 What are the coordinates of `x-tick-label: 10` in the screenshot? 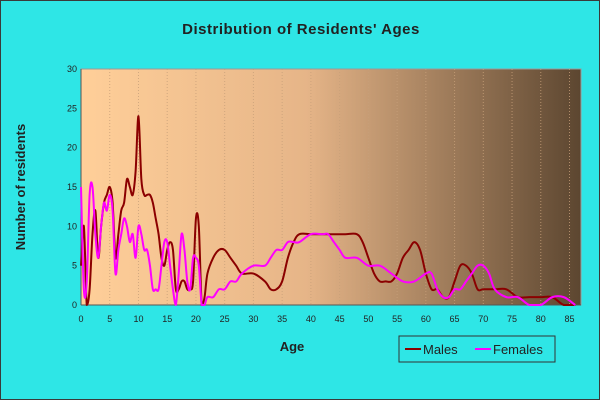 It's located at (138, 319).